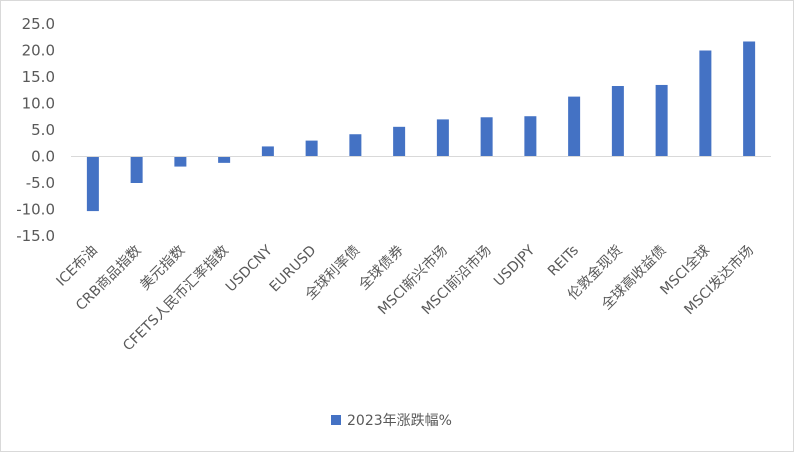  Describe the element at coordinates (43, 157) in the screenshot. I see `y-tick-label: 0.0` at that location.